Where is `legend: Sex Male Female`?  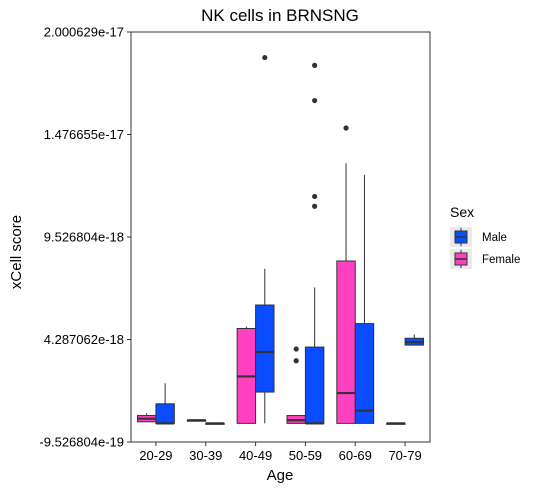 legend: Sex Male Female is located at coordinates (485, 236).